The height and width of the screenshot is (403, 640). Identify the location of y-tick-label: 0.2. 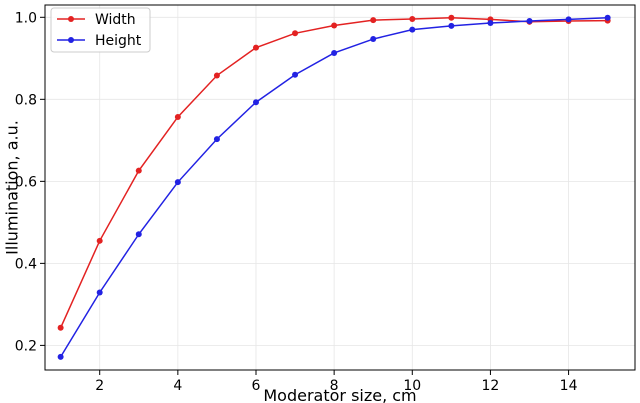
(26, 346).